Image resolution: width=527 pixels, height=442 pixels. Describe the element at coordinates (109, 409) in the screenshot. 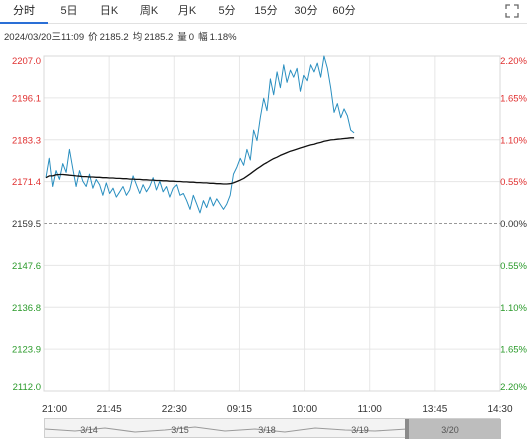

I see `x-tick-label: 21:45` at that location.